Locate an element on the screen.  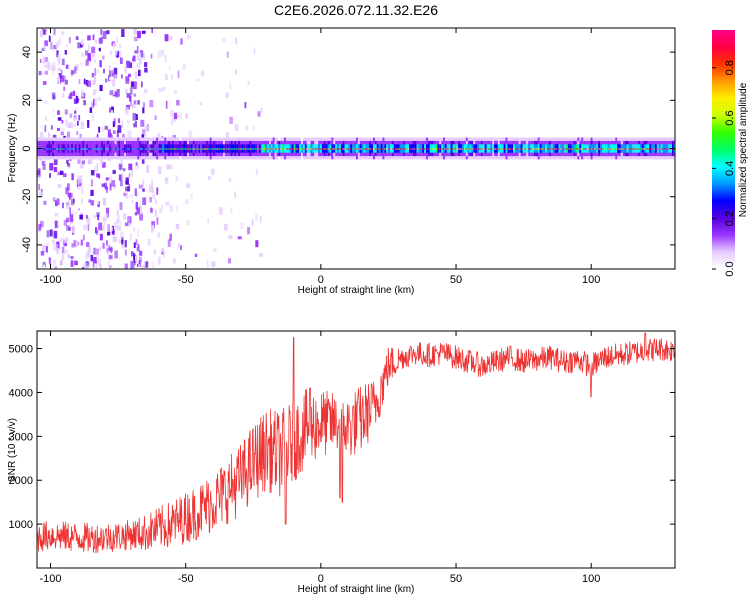
spectrogram-ytick-label: -40 is located at coordinates (27, 245).